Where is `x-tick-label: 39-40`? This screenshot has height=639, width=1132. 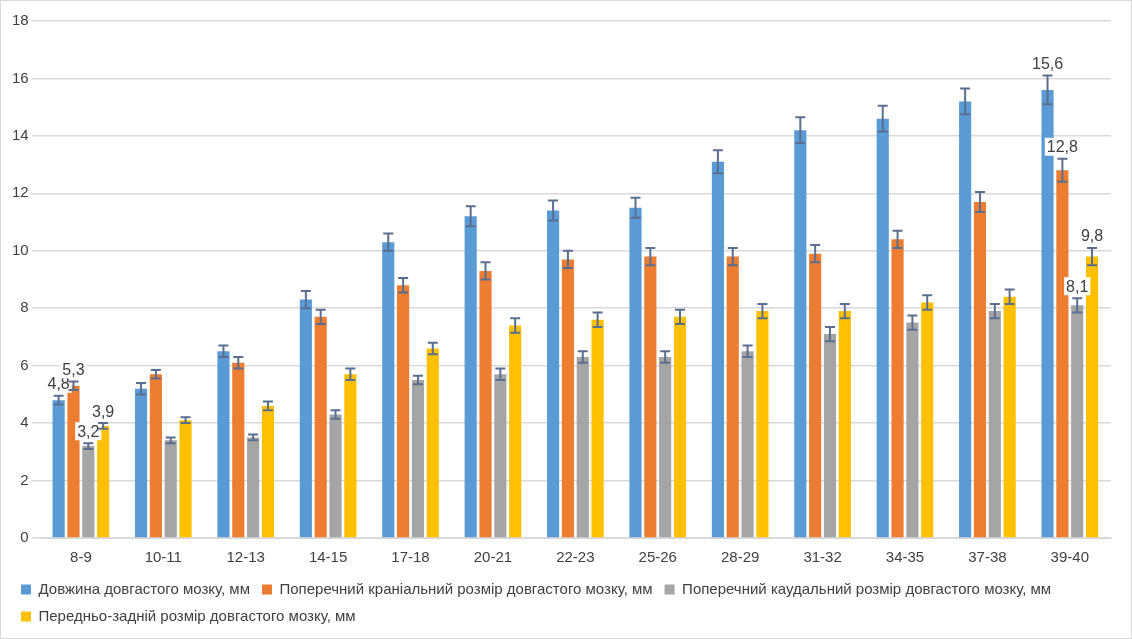 x-tick-label: 39-40 is located at coordinates (1069, 557).